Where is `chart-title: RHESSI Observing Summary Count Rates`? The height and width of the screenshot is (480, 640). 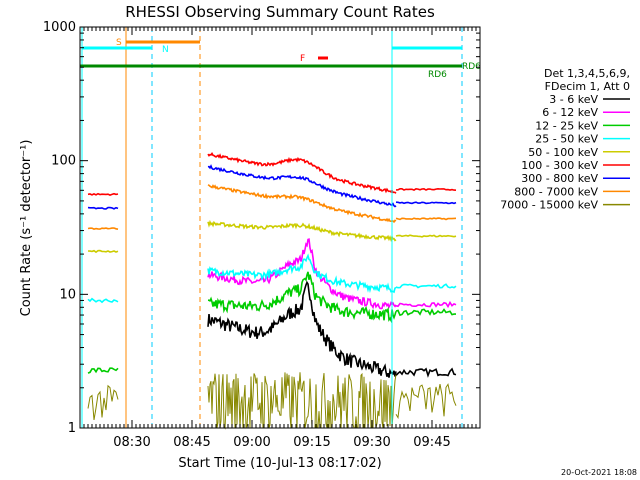 chart-title: RHESSI Observing Summary Count Rates is located at coordinates (280, 12).